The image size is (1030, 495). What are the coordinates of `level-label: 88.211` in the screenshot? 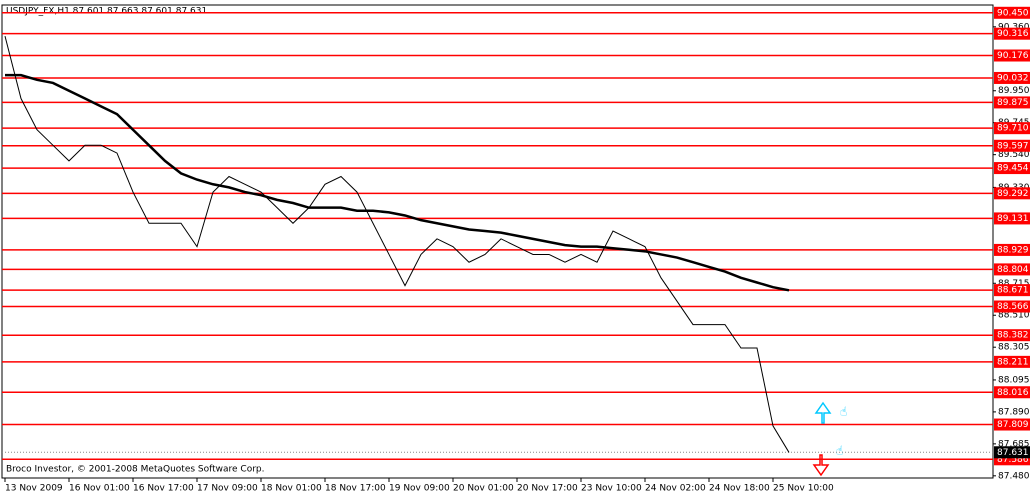 It's located at (1013, 362).